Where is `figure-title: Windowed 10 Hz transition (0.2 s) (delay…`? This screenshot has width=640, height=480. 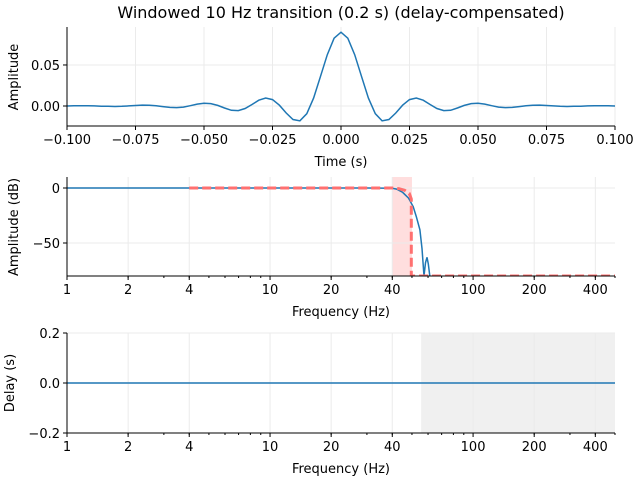 figure-title: Windowed 10 Hz transition (0.2 s) (delay… is located at coordinates (340, 12).